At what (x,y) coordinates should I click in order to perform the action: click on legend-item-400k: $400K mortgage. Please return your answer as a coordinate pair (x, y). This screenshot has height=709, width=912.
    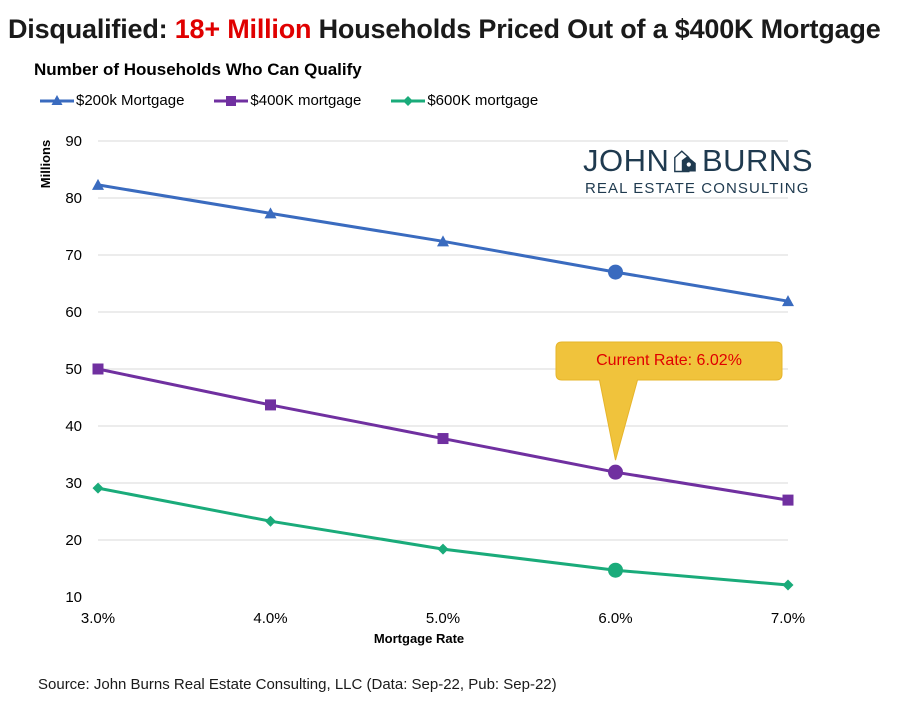
    Looking at the image, I should click on (287, 100).